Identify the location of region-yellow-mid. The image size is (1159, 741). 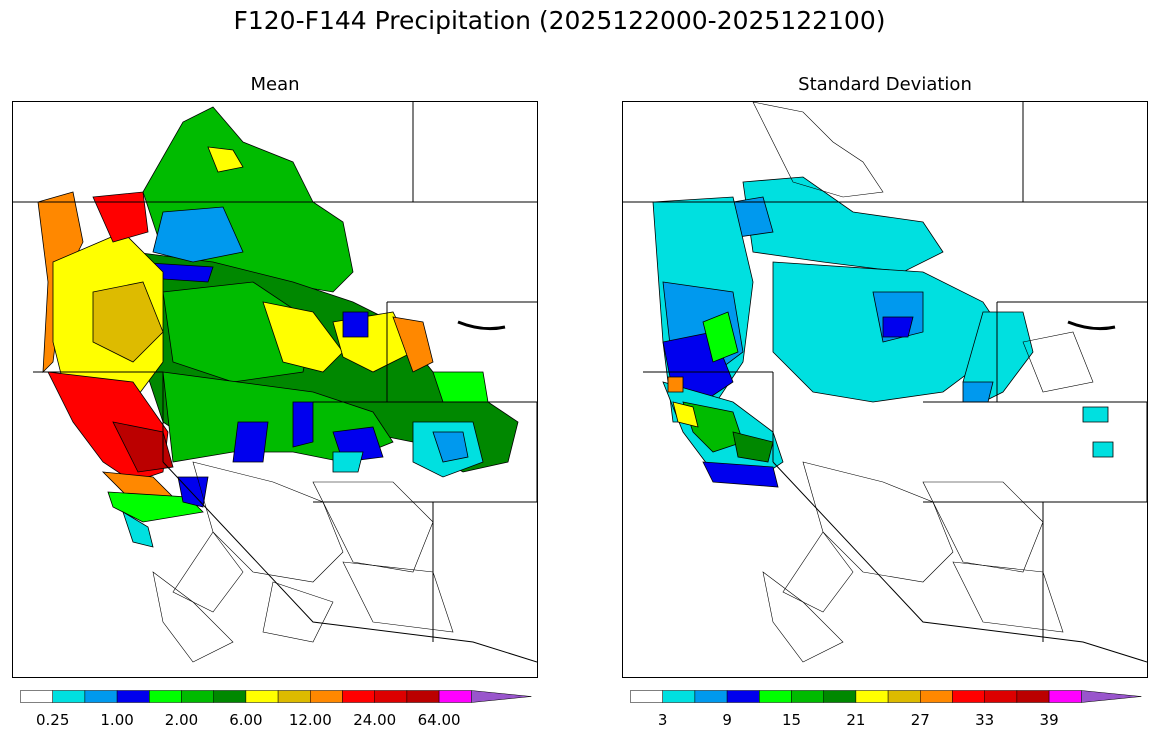
(303, 337).